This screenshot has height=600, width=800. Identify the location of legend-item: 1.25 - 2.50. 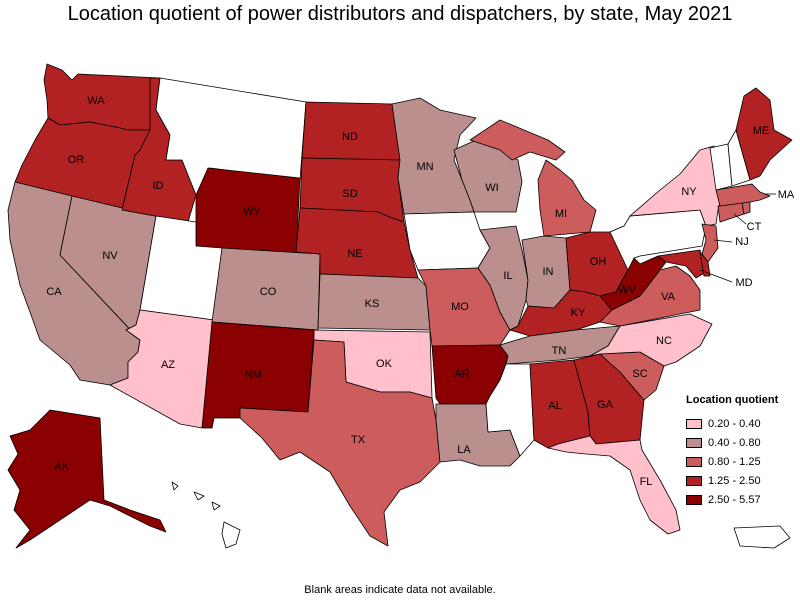
(742, 480).